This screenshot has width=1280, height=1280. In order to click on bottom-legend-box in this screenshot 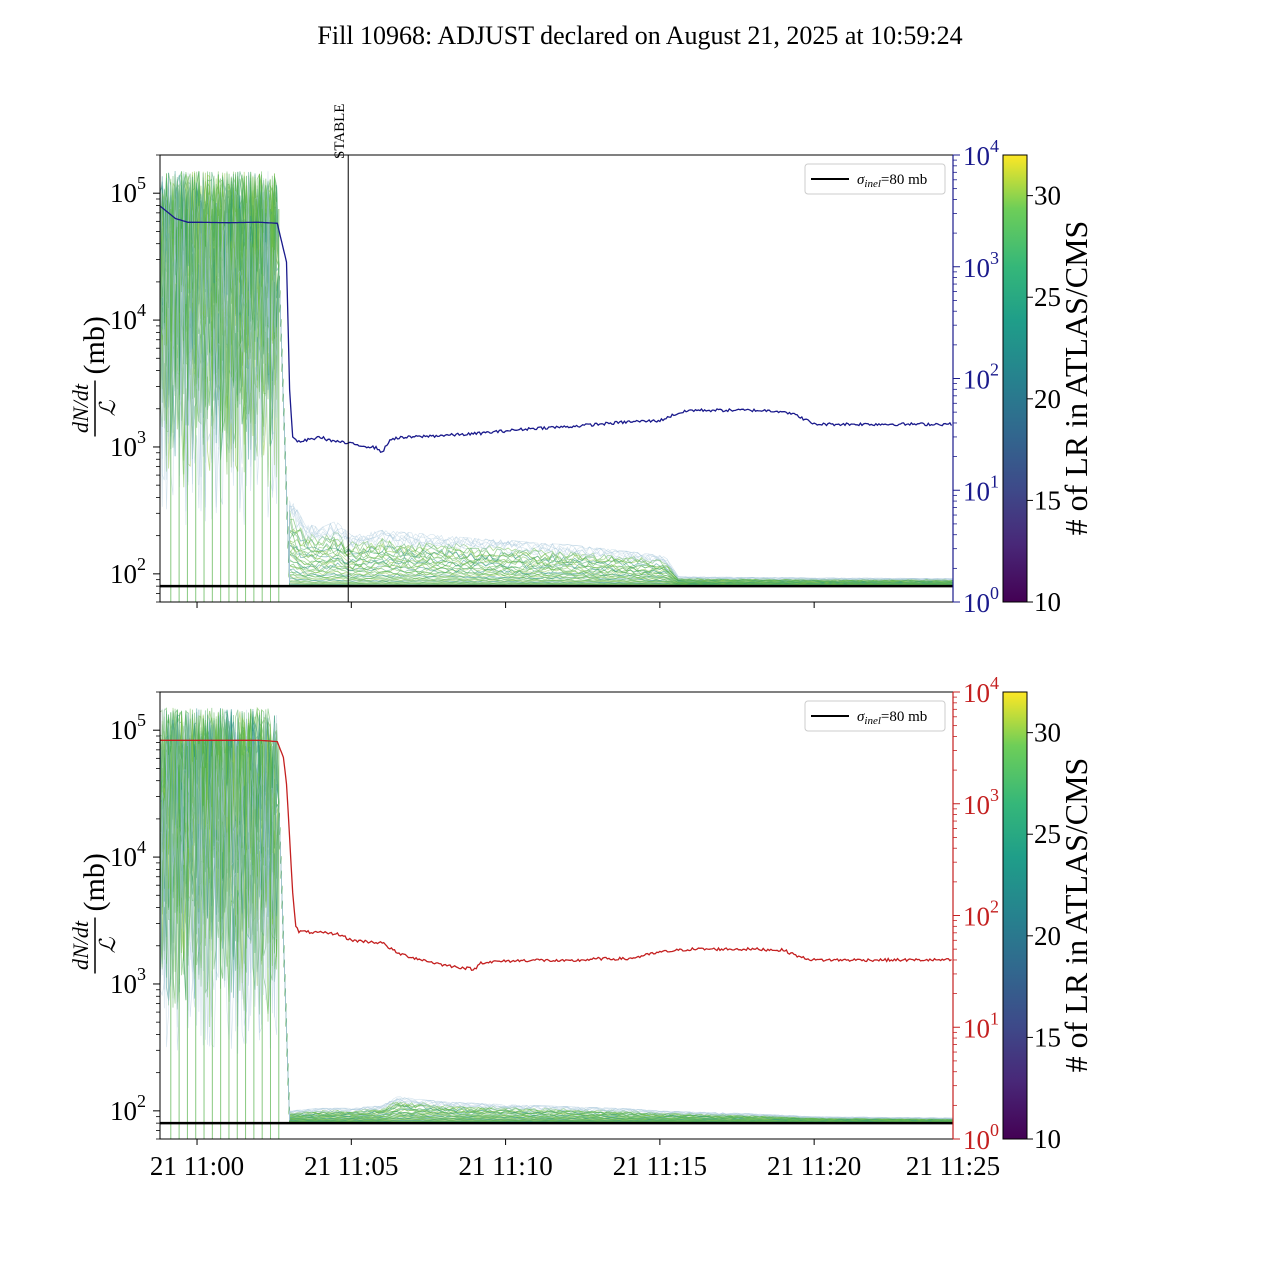, I will do `click(875, 716)`.